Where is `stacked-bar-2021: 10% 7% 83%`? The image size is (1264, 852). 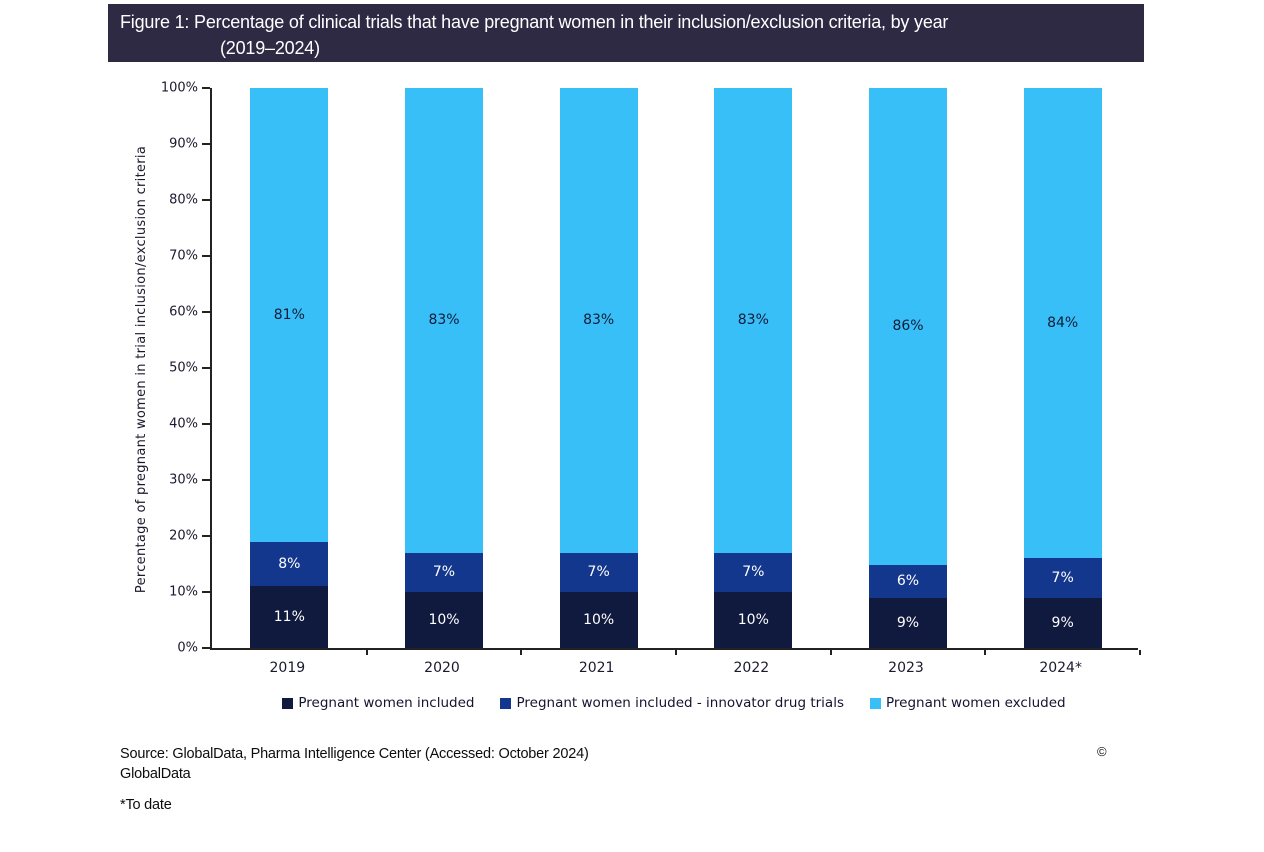
stacked-bar-2021: 10% 7% 83% is located at coordinates (598, 368).